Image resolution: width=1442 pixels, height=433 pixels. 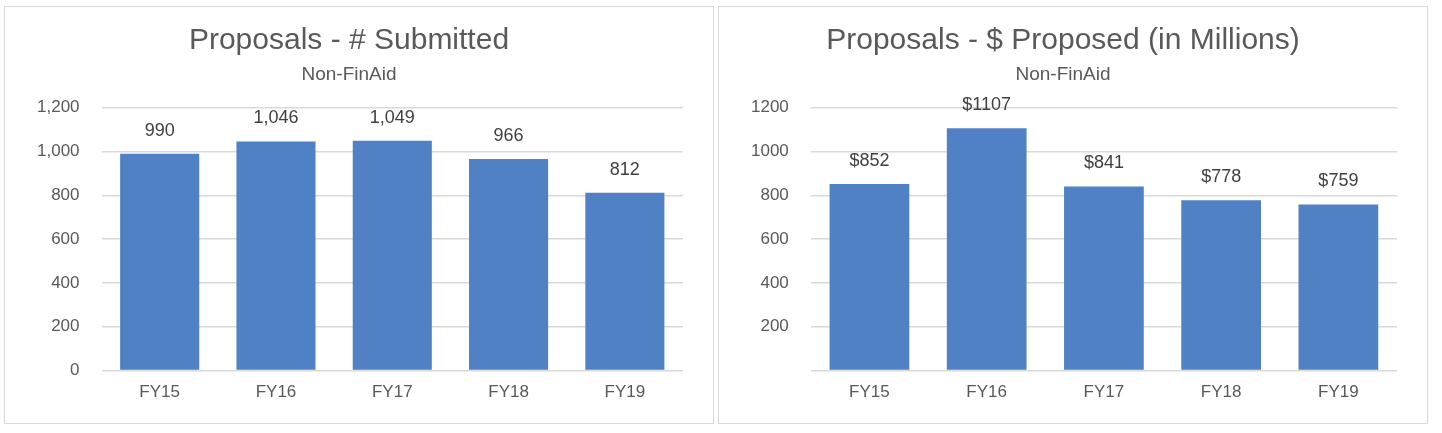 What do you see at coordinates (392, 116) in the screenshot?
I see `data-label: 1,049` at bounding box center [392, 116].